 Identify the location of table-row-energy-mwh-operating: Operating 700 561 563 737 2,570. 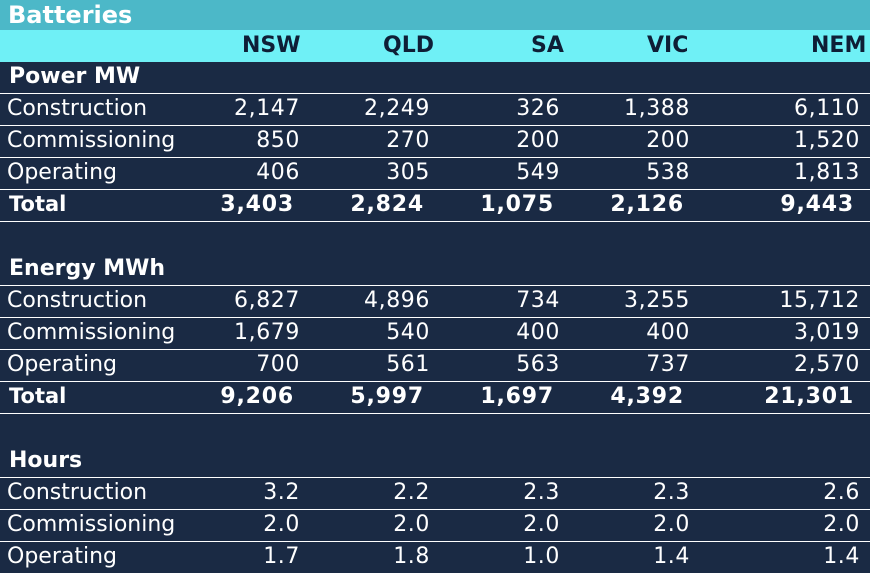
(435, 366).